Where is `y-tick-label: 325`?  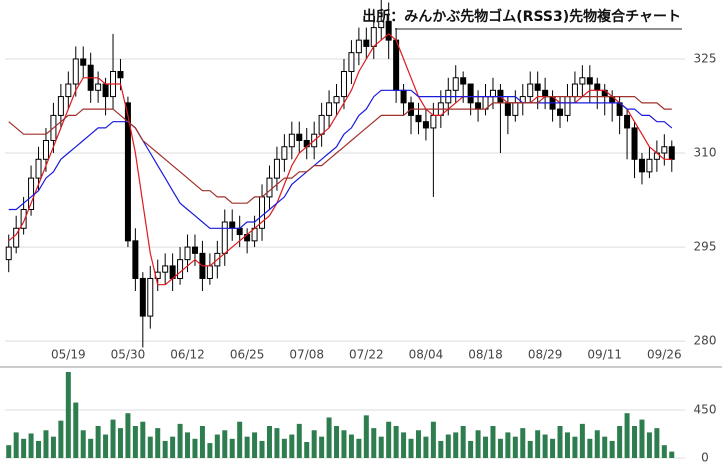 y-tick-label: 325 is located at coordinates (705, 58).